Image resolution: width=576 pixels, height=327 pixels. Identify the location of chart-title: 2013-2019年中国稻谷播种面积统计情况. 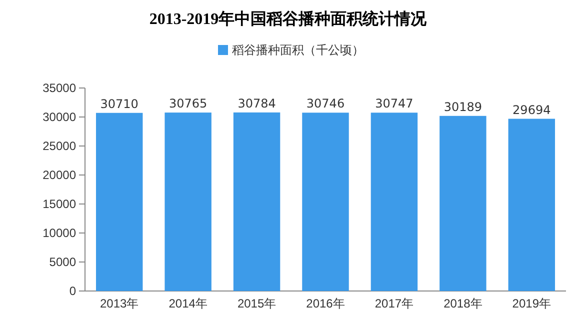
(288, 19).